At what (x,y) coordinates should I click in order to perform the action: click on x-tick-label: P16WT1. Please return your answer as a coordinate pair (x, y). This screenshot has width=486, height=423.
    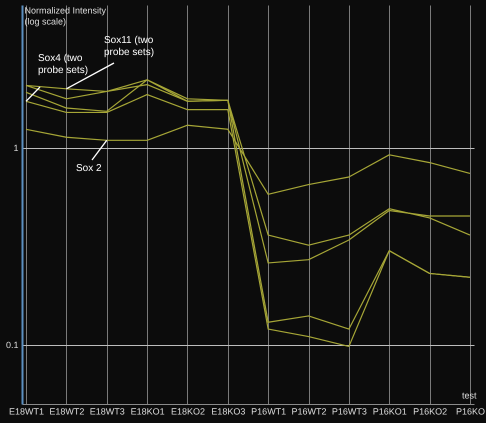
    Looking at the image, I should click on (268, 411).